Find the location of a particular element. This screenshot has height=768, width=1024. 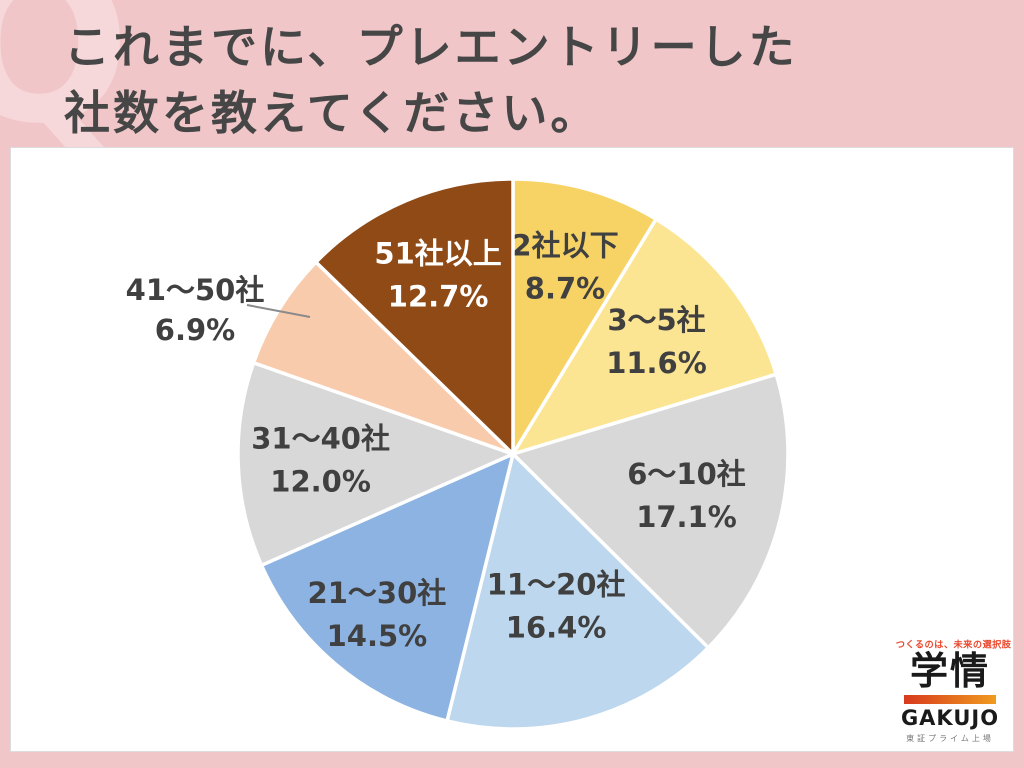

logo-gradient-bar is located at coordinates (950, 699).